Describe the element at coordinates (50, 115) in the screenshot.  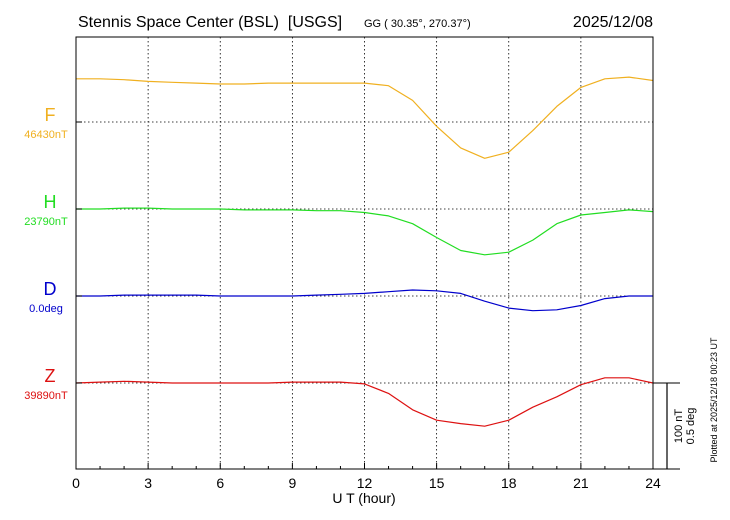
I see `series-name-f: F` at that location.